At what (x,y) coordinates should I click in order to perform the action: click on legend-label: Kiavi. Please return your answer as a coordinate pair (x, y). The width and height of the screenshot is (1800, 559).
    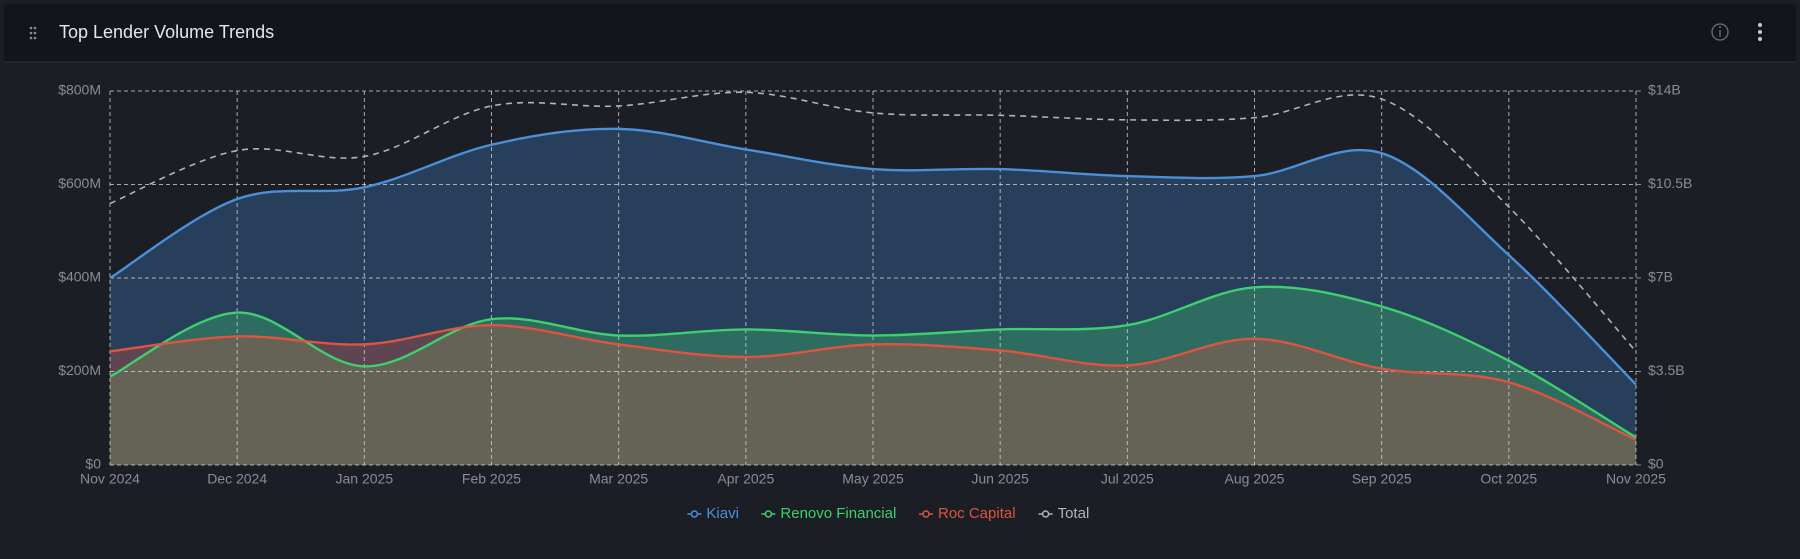
    Looking at the image, I should click on (722, 513).